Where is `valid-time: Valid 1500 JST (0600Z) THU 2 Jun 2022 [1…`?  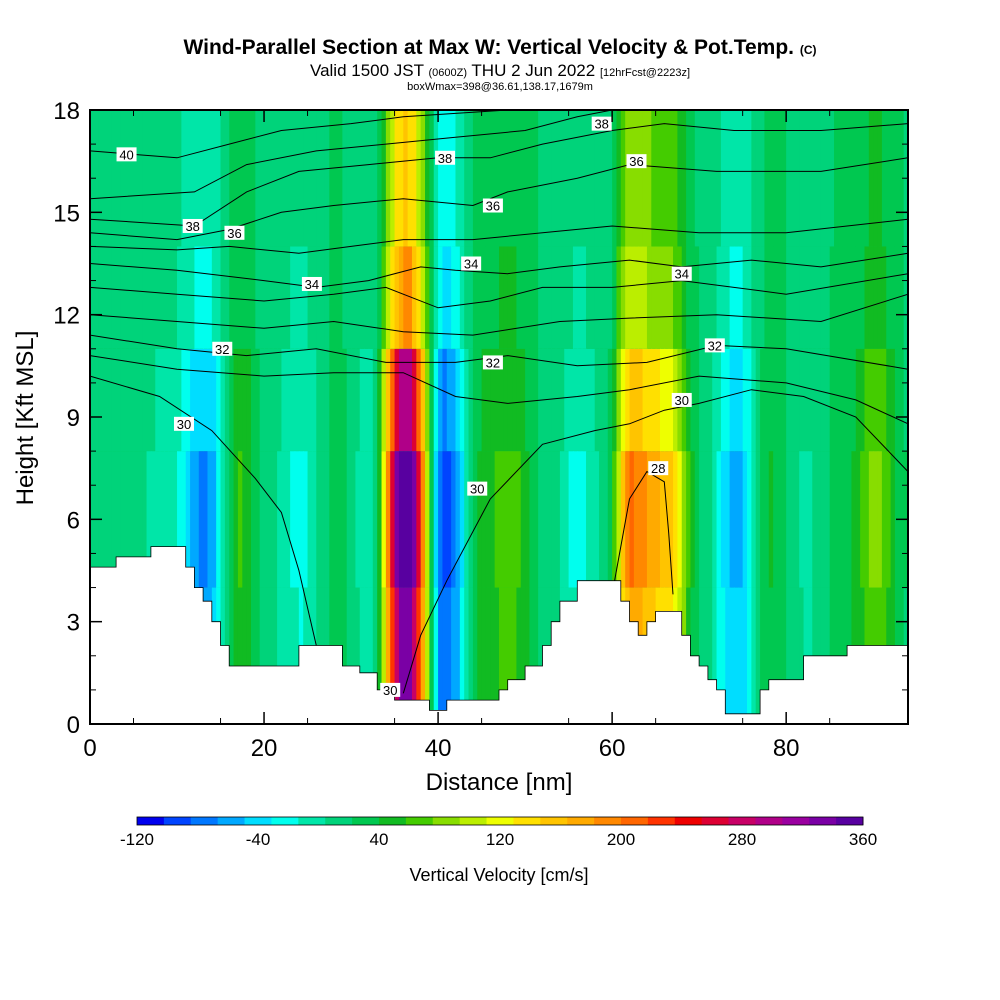
valid-time: Valid 1500 JST (0600Z) THU 2 Jun 2022 [1… is located at coordinates (500, 72).